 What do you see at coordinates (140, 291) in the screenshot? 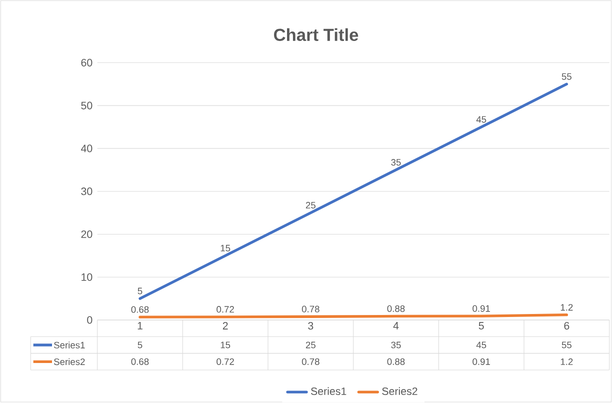
I see `text: 5` at bounding box center [140, 291].